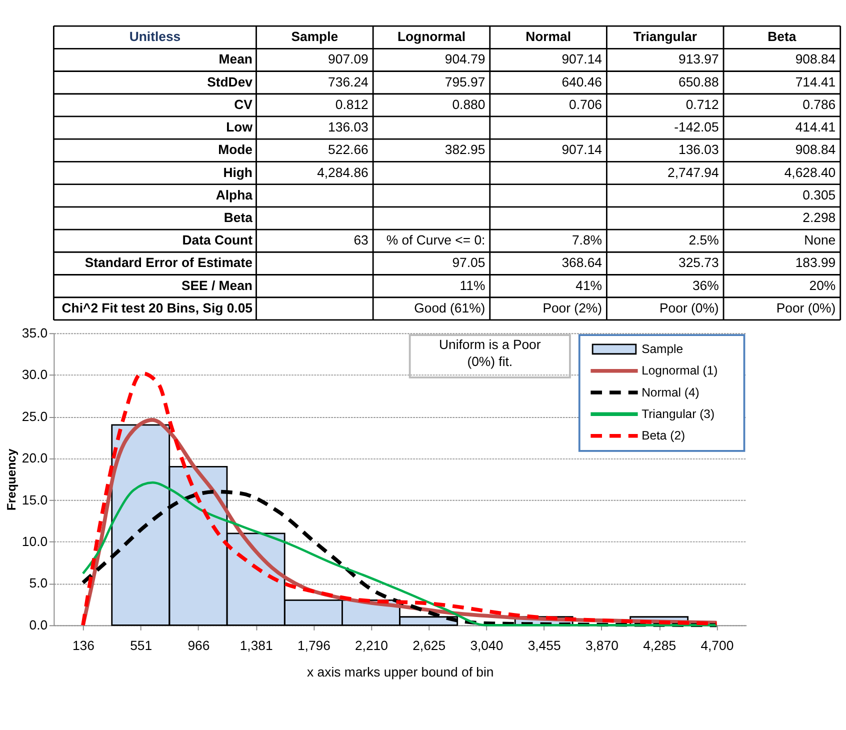  What do you see at coordinates (235, 59) in the screenshot?
I see `category-label: Mean` at bounding box center [235, 59].